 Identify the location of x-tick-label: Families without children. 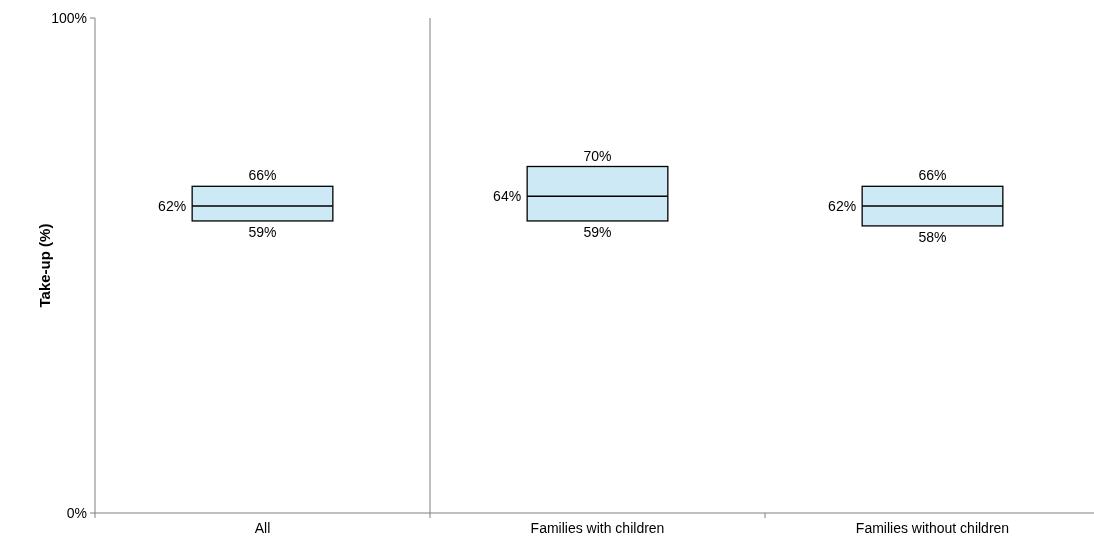
(932, 528).